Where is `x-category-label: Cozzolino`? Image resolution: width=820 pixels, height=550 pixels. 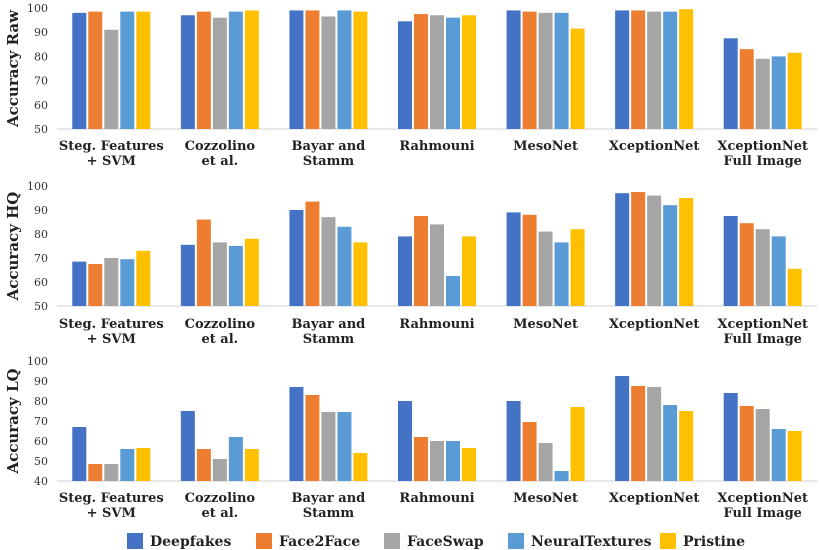 x-category-label: Cozzolino is located at coordinates (220, 146).